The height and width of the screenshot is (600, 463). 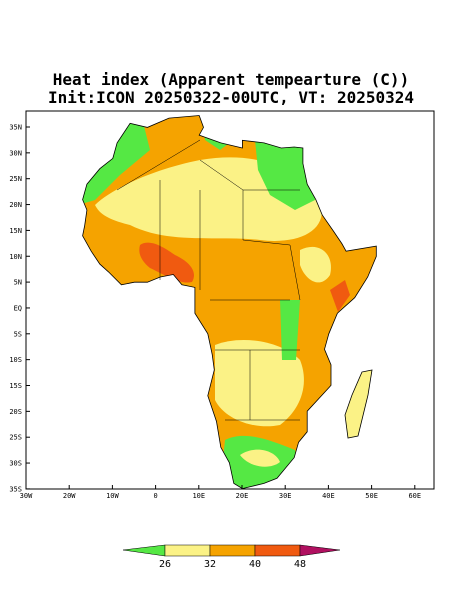 I want to click on lat-label: 25N, so click(x=15, y=179).